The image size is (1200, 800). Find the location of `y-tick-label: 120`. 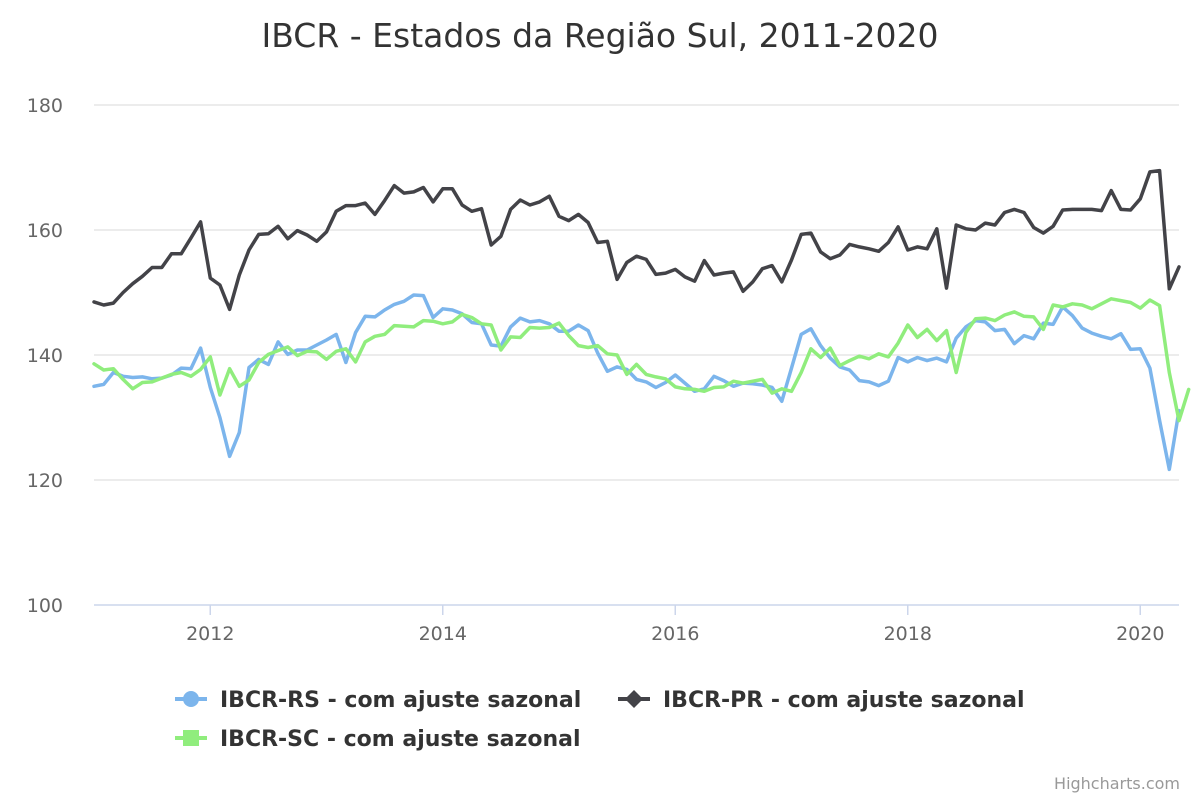

y-tick-label: 120 is located at coordinates (45, 481).